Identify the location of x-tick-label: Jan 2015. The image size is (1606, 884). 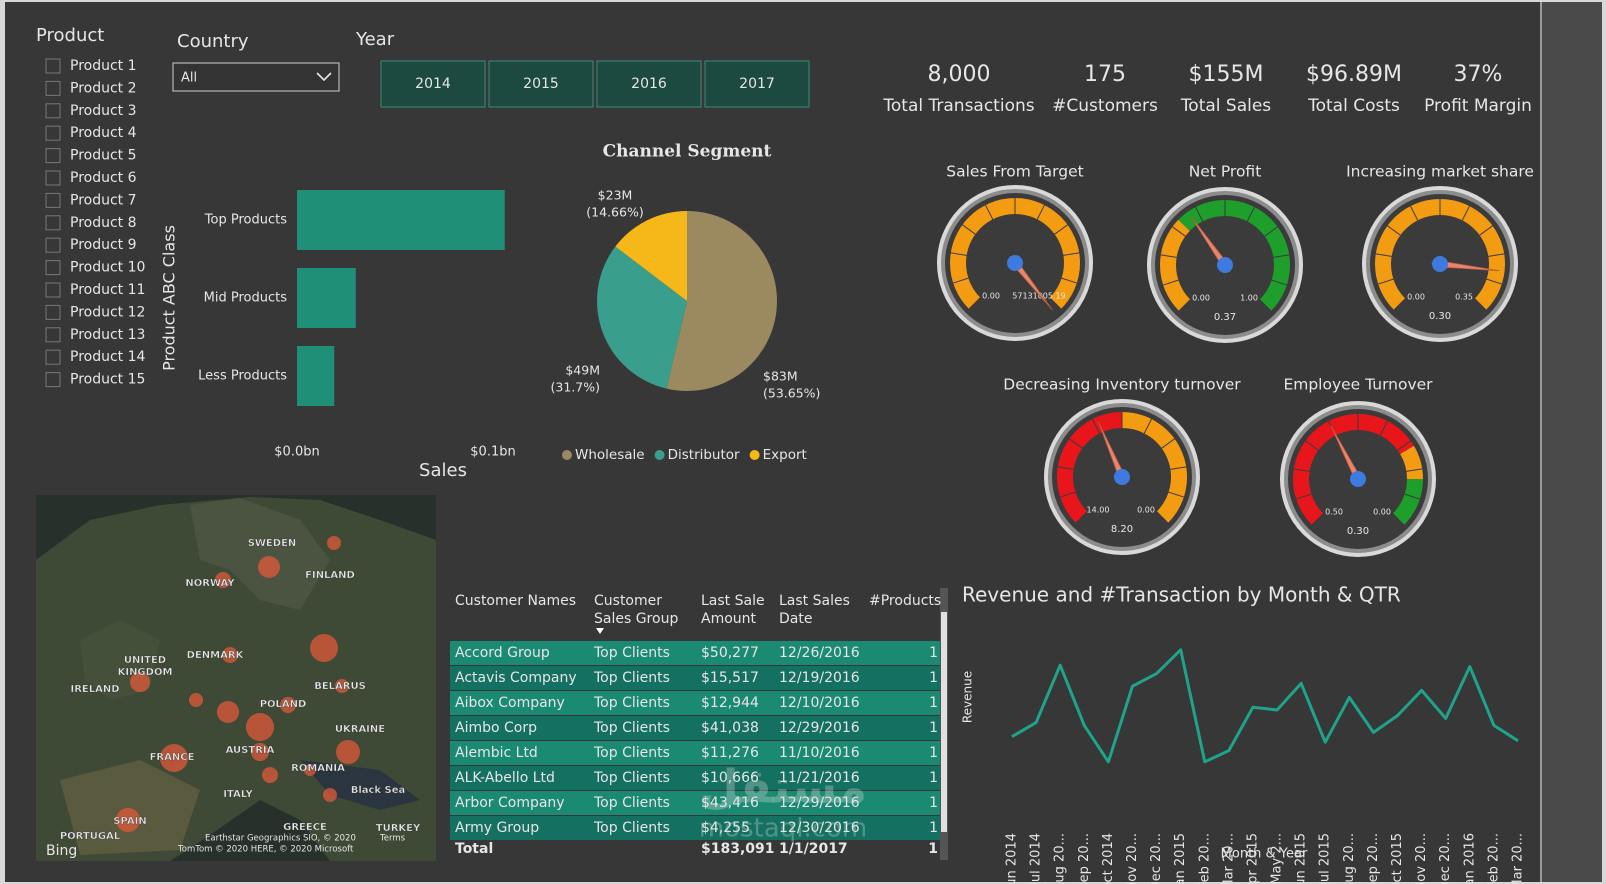
(1180, 858).